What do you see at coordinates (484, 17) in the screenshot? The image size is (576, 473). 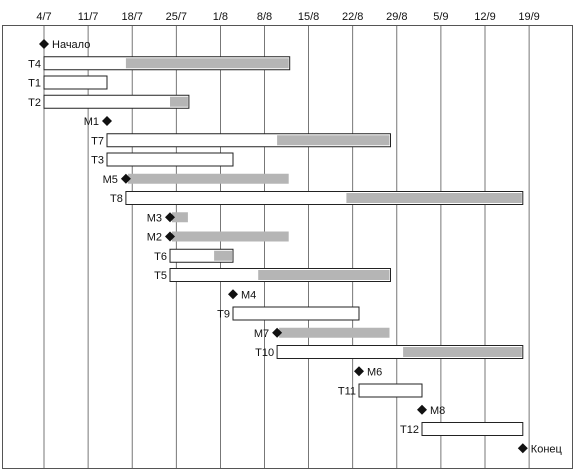 I see `x-tick-label: 12/9` at bounding box center [484, 17].